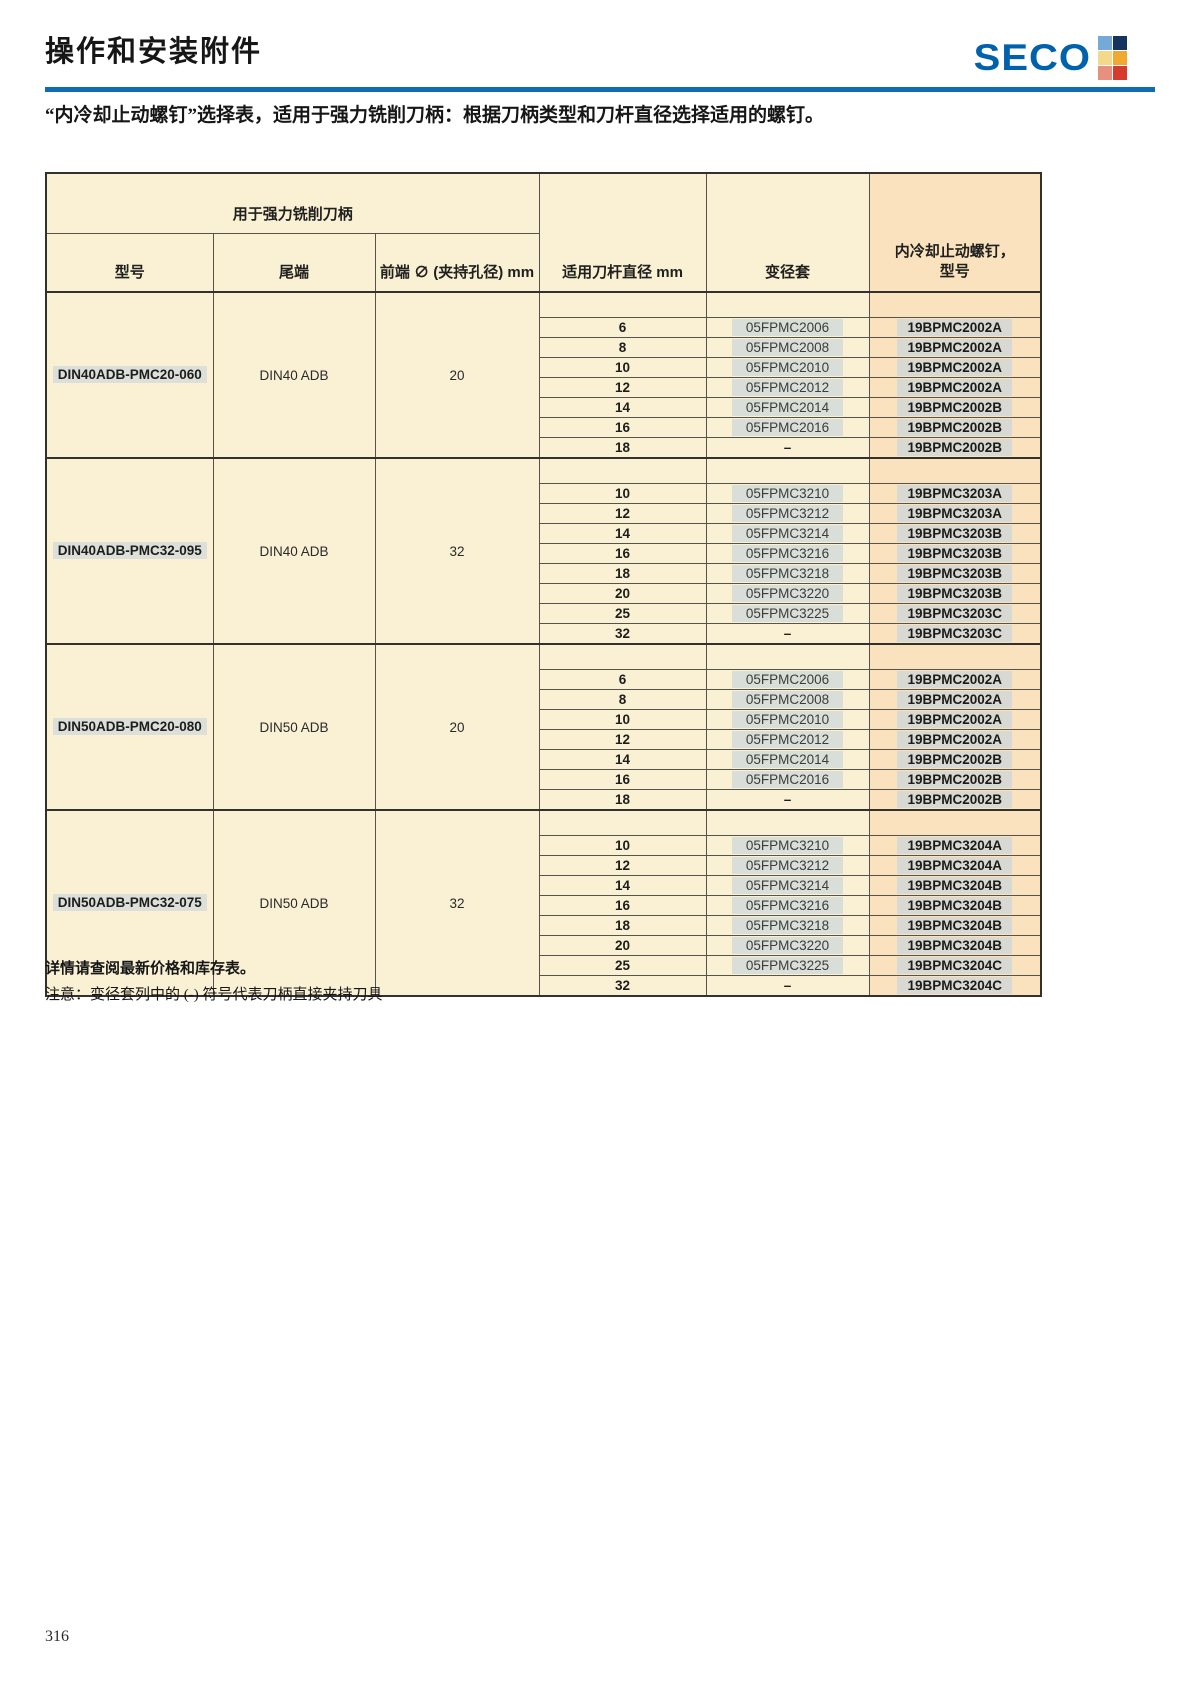 Image resolution: width=1200 pixels, height=1697 pixels. What do you see at coordinates (457, 551) in the screenshot?
I see `front-cell-text: 32` at bounding box center [457, 551].